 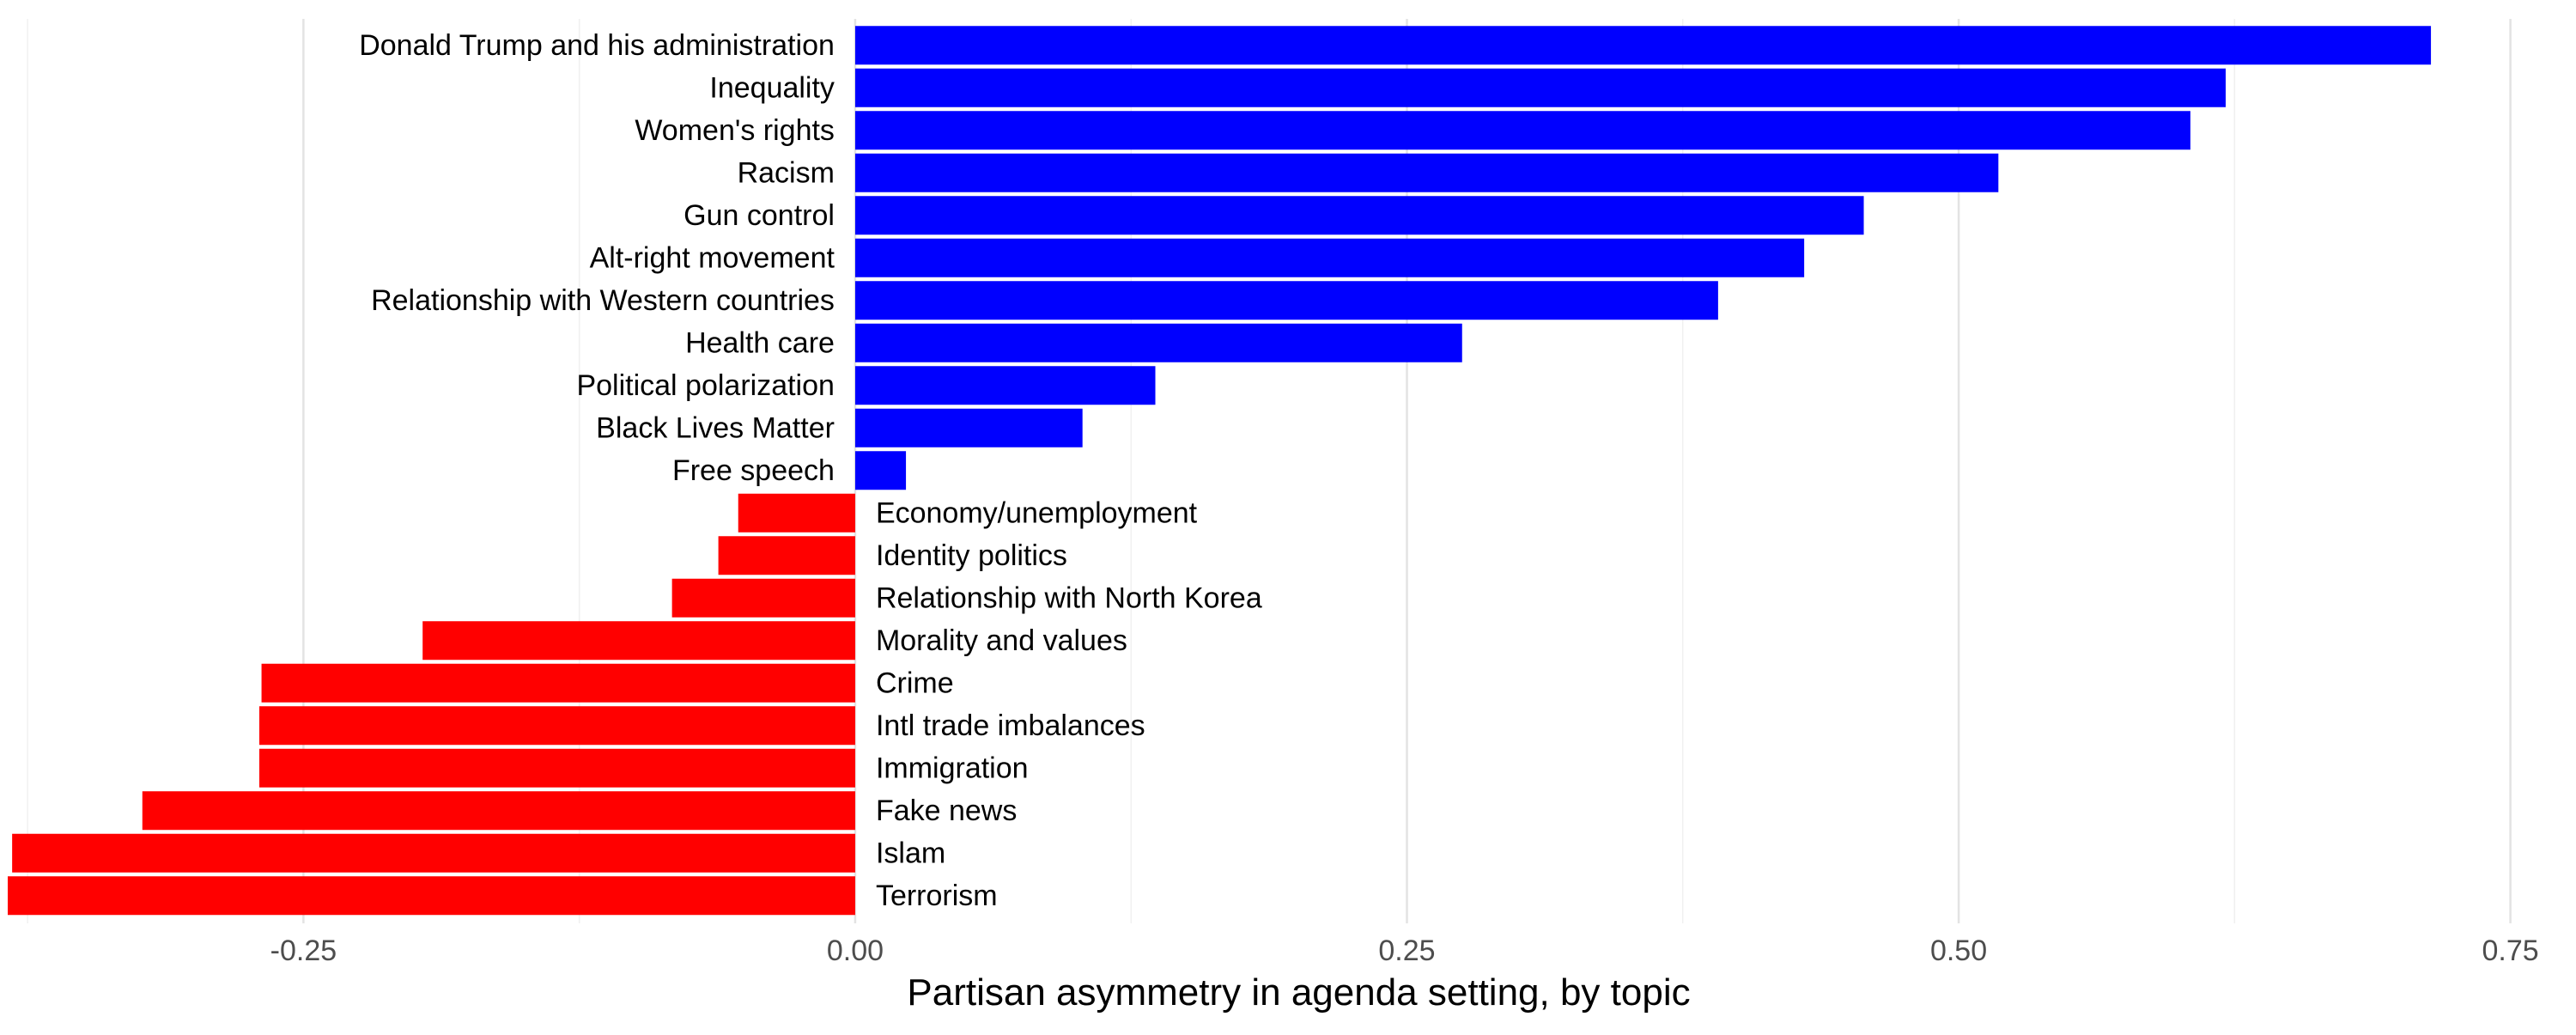 What do you see at coordinates (786, 172) in the screenshot?
I see `category-label: Racism` at bounding box center [786, 172].